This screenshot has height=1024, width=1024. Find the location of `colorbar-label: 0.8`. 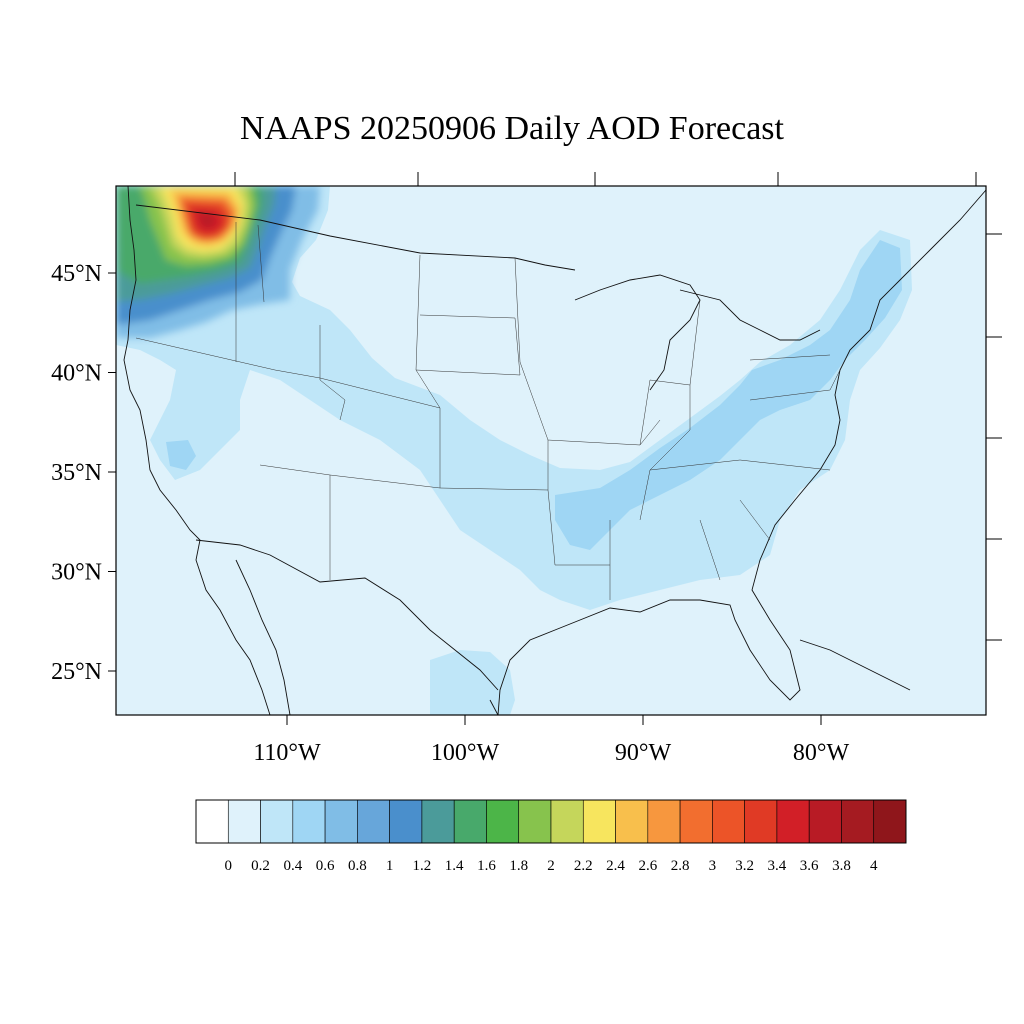

colorbar-label: 0.8 is located at coordinates (357, 866).